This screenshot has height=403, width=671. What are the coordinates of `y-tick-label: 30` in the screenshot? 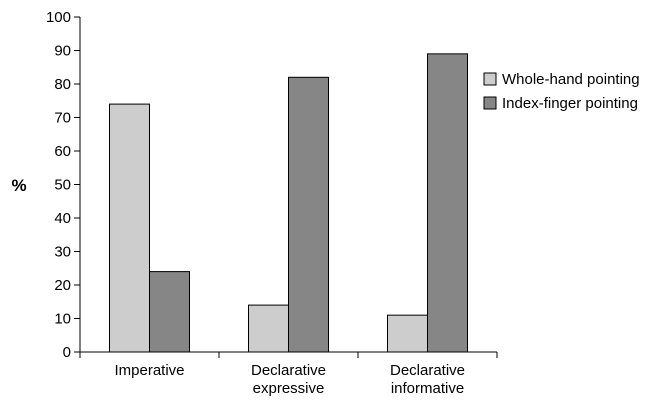 It's located at (62, 252).